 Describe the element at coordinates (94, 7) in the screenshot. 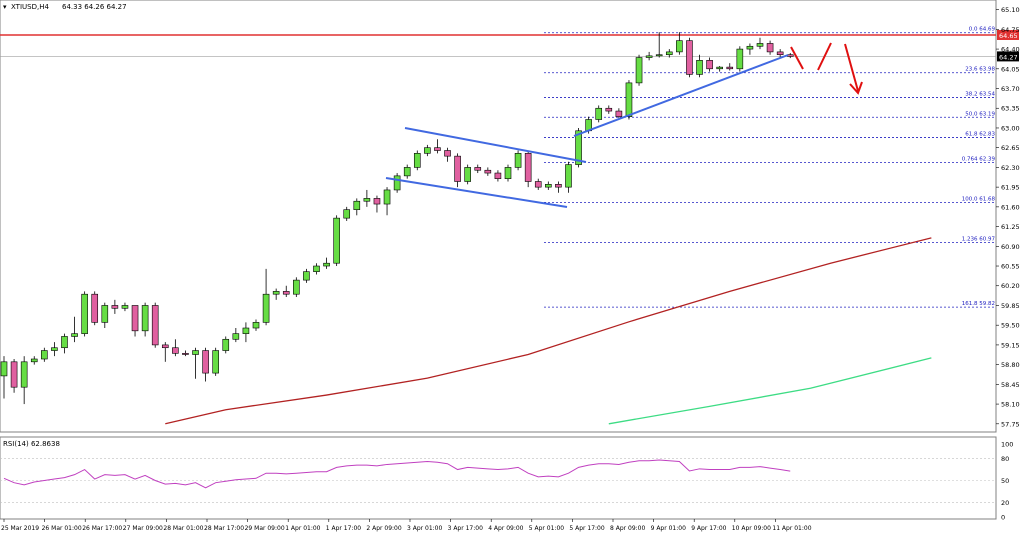

I see `chart-ohlc: 64.33 64.26 64.27` at that location.